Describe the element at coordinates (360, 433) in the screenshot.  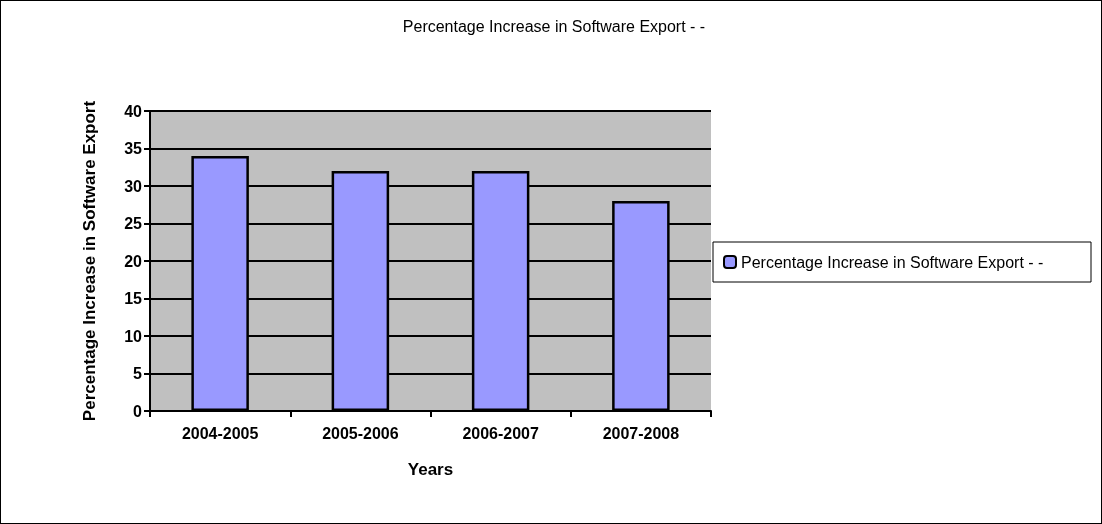
I see `x-tick-label: 2005-2006` at that location.